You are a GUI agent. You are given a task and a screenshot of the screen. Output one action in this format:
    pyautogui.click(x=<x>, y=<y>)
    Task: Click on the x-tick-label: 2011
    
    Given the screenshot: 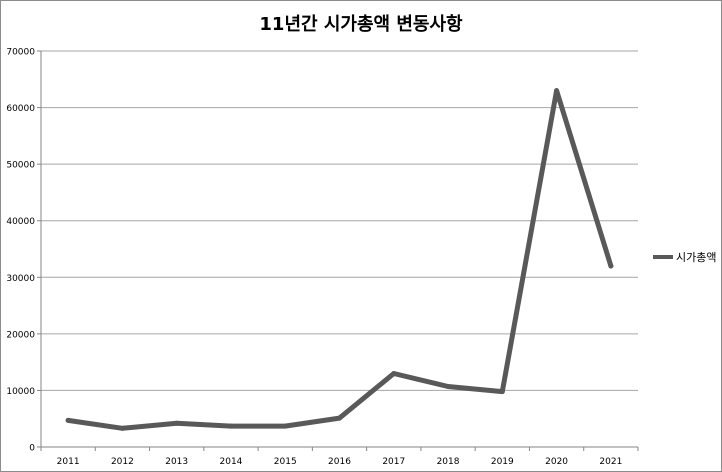 What is the action you would take?
    pyautogui.click(x=68, y=462)
    